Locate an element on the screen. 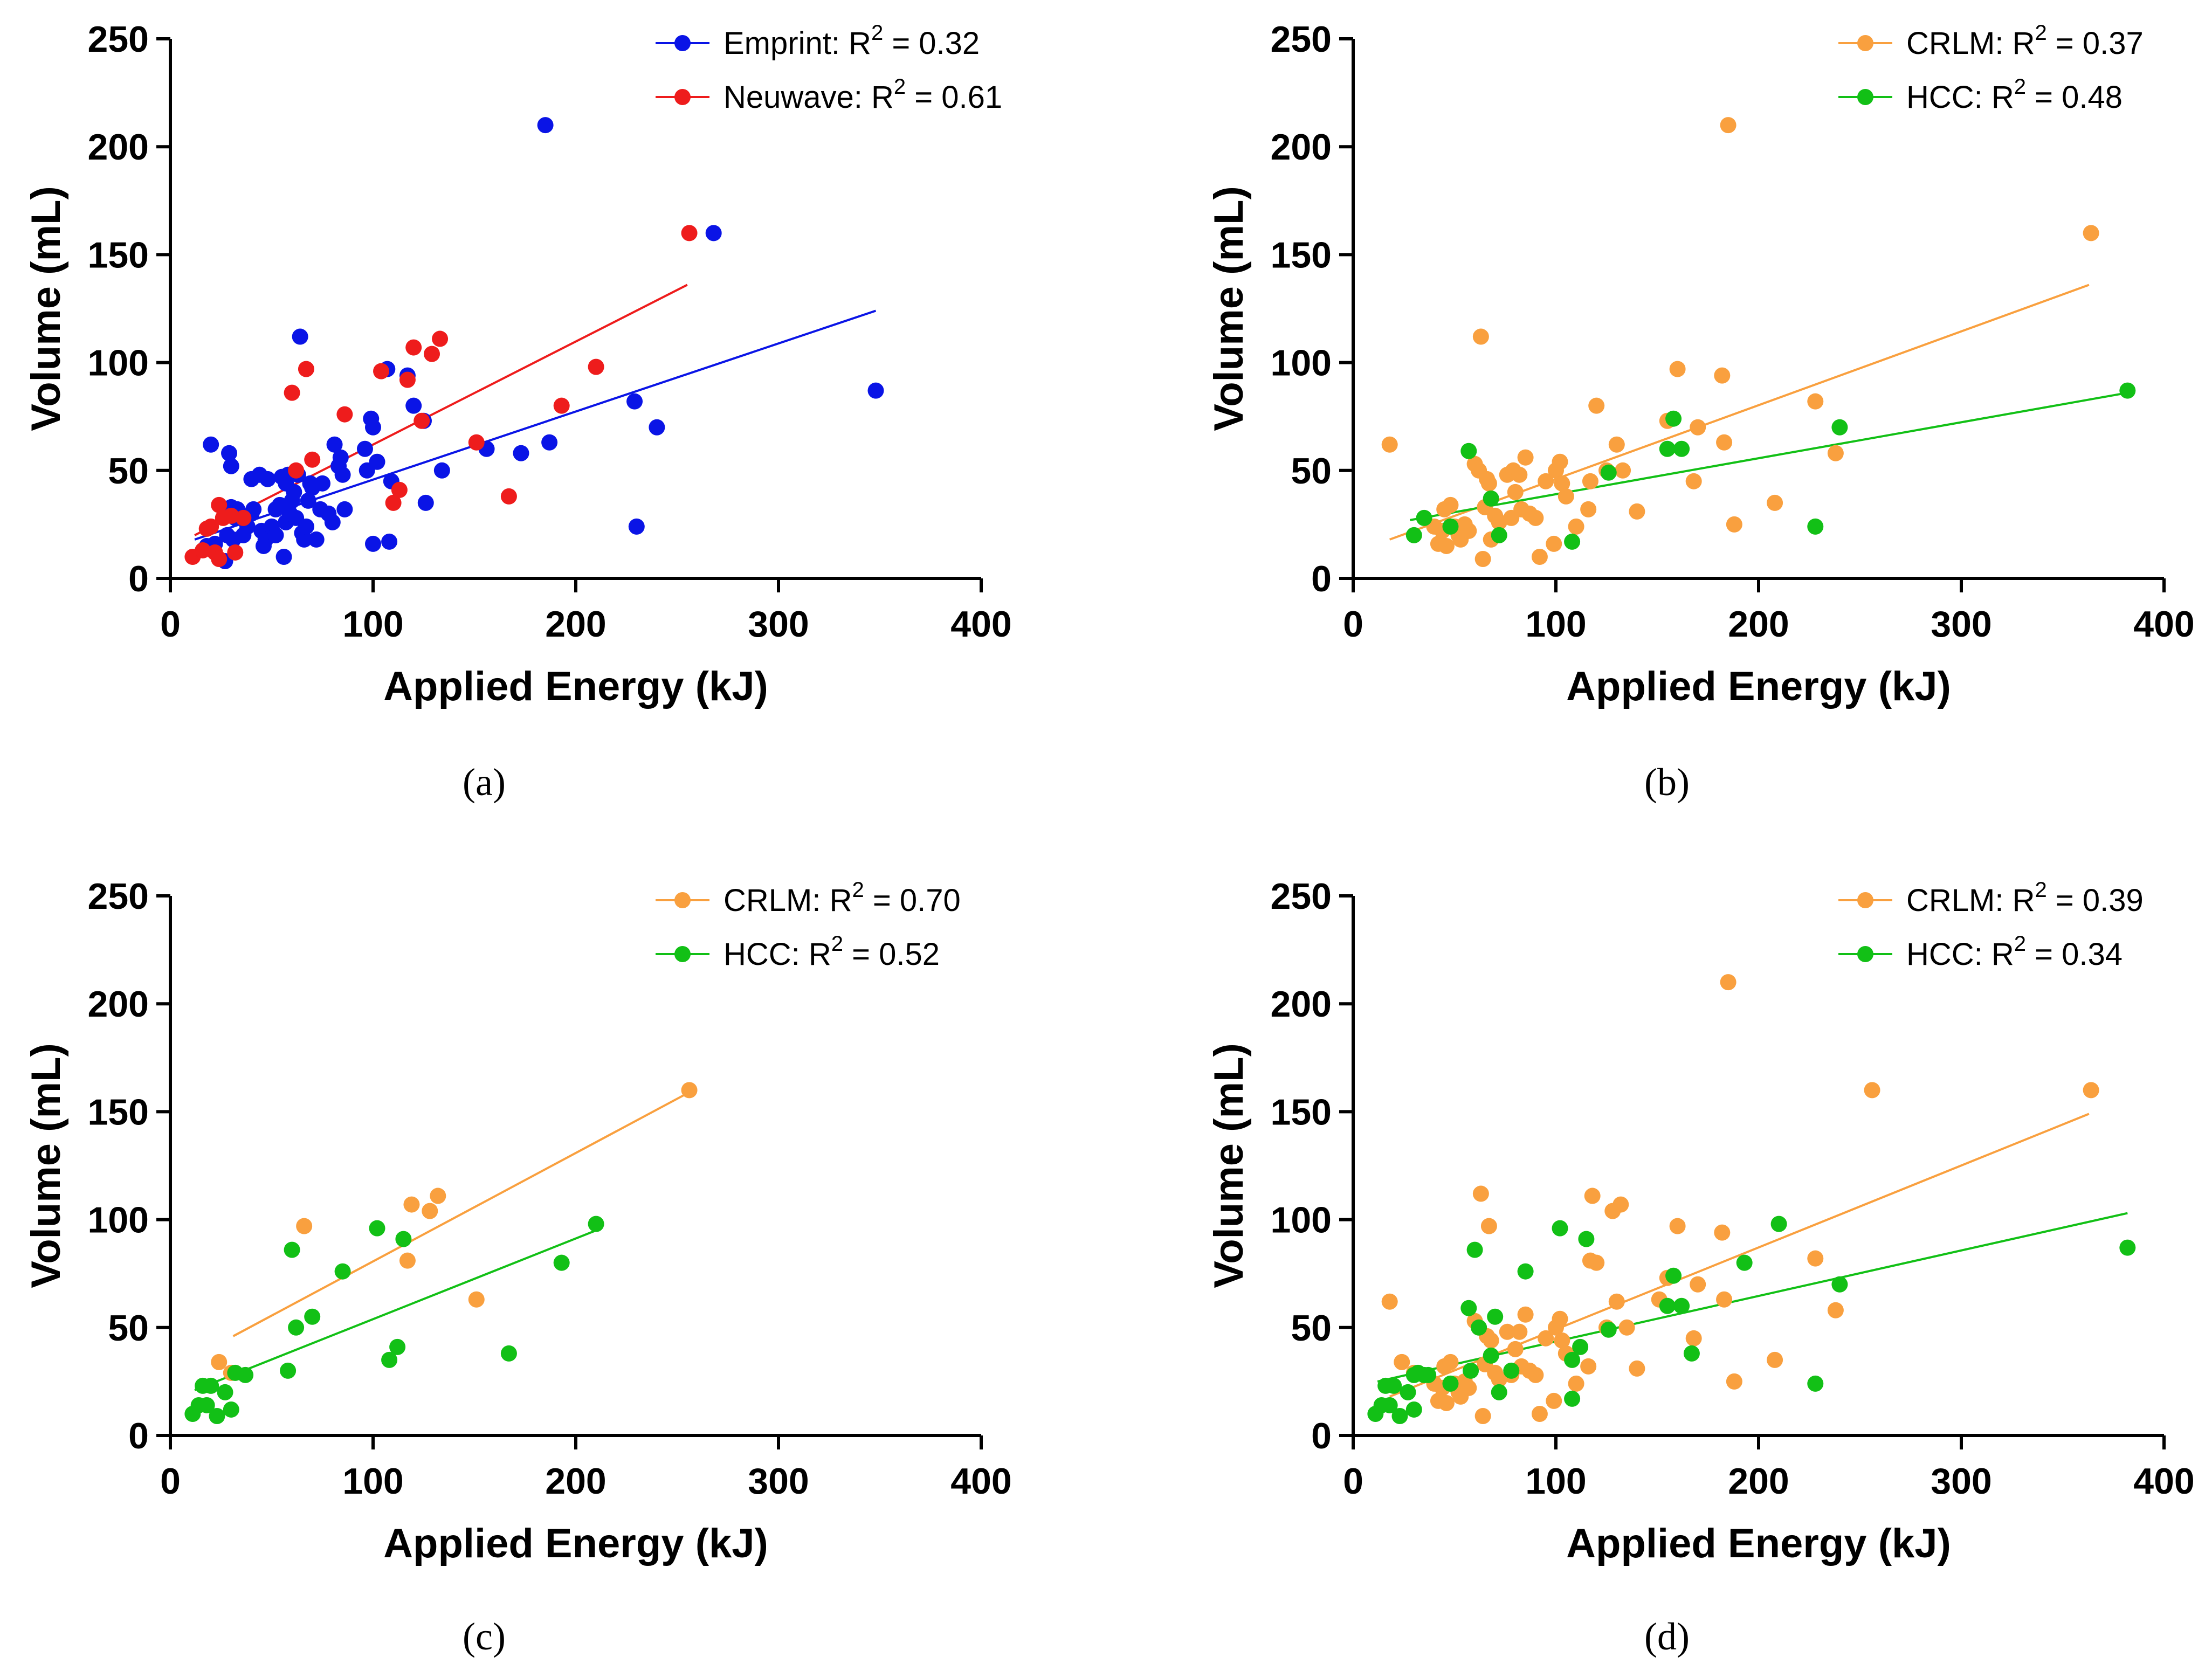 The image size is (2212, 1664). y-tick-label: 250 is located at coordinates (1301, 39).